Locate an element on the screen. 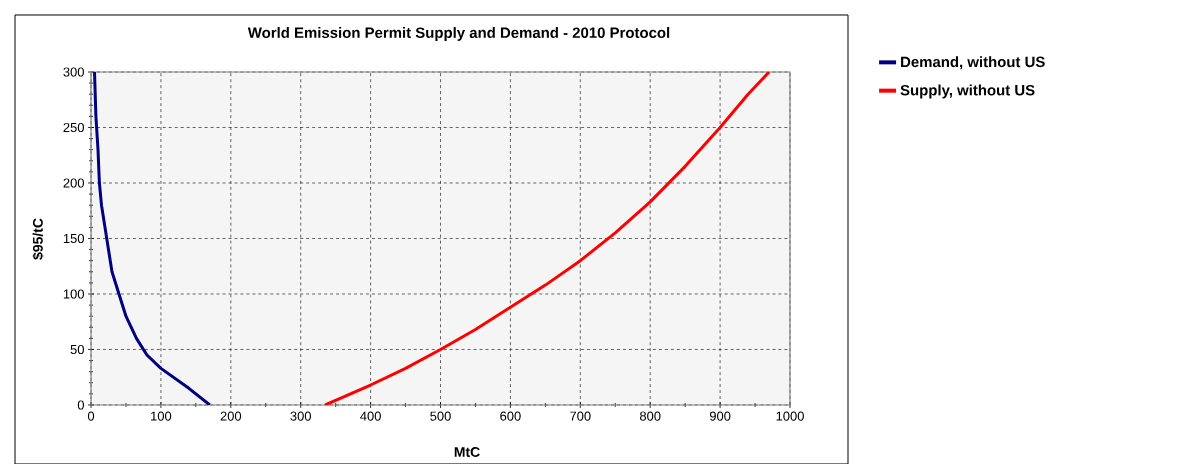  x-tick-label: 400 is located at coordinates (370, 416).